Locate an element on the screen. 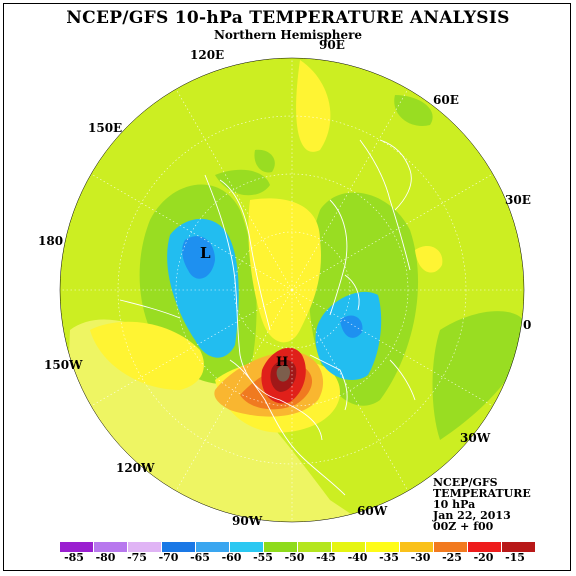  colorbar-tick-label: -75 is located at coordinates (137, 557).